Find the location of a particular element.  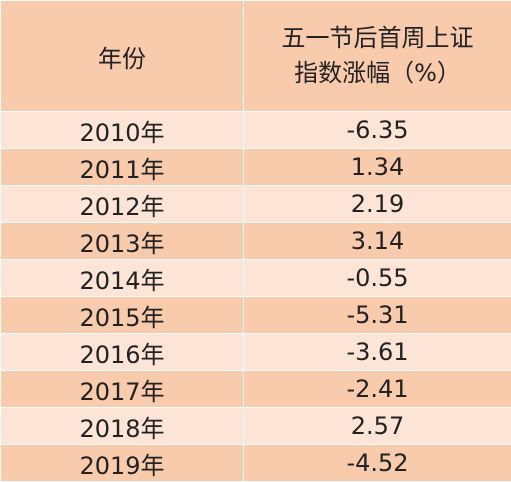

table-row: 2018年 2.57 is located at coordinates (255, 426).